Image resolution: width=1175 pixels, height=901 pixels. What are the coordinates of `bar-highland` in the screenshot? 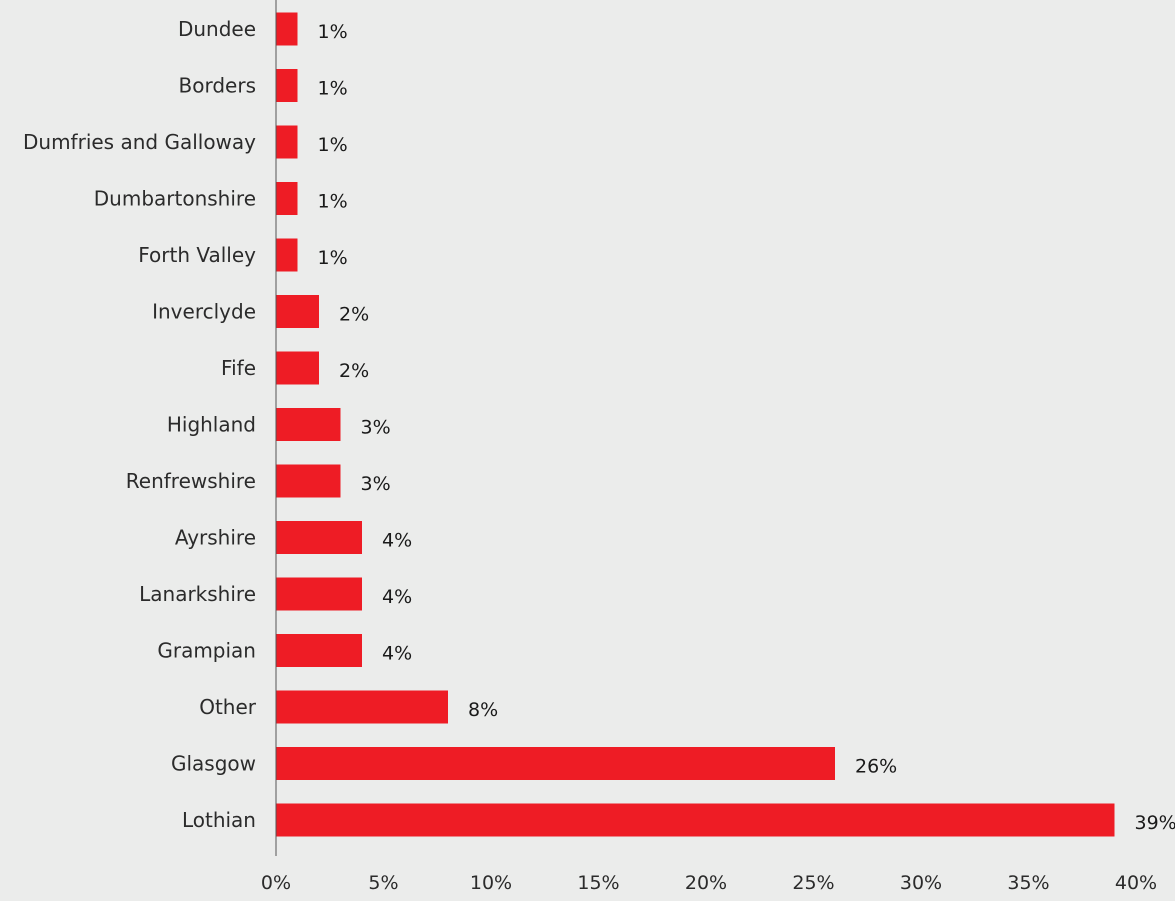 It's located at (308, 424).